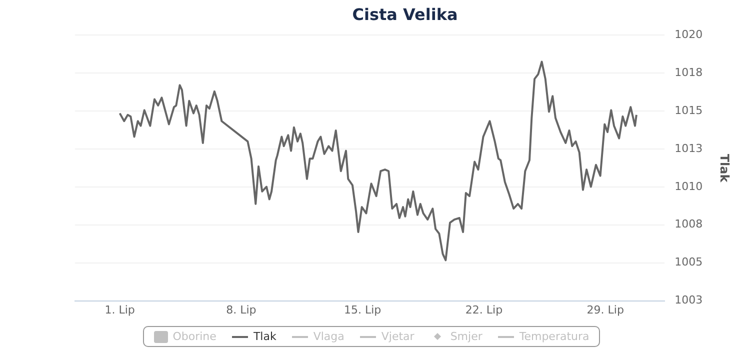 Image resolution: width=743 pixels, height=355 pixels. What do you see at coordinates (688, 186) in the screenshot?
I see `y-tick-label: 1010` at bounding box center [688, 186].